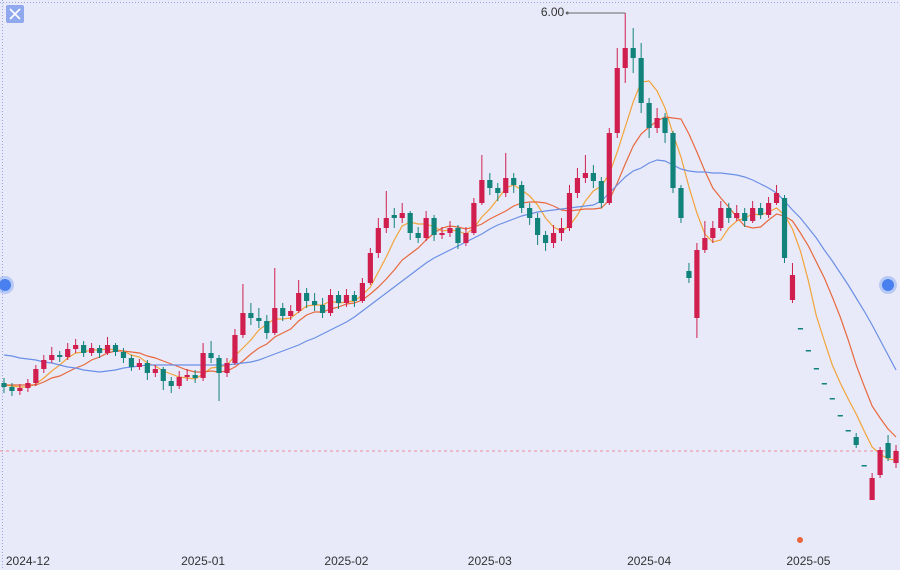 The image size is (900, 570). I want to click on x-tick-label: 2024-12, so click(28, 561).